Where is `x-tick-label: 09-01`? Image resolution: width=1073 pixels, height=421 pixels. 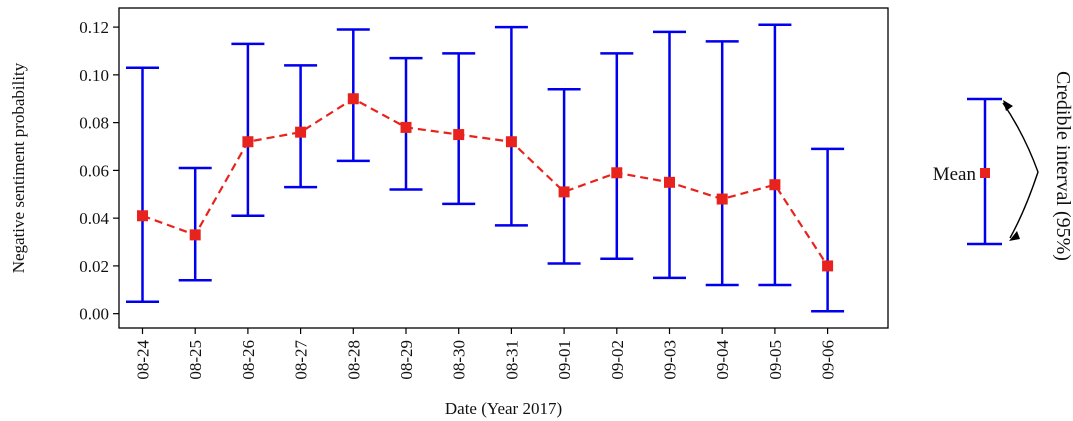
x-tick-label: 09-01 is located at coordinates (564, 360).